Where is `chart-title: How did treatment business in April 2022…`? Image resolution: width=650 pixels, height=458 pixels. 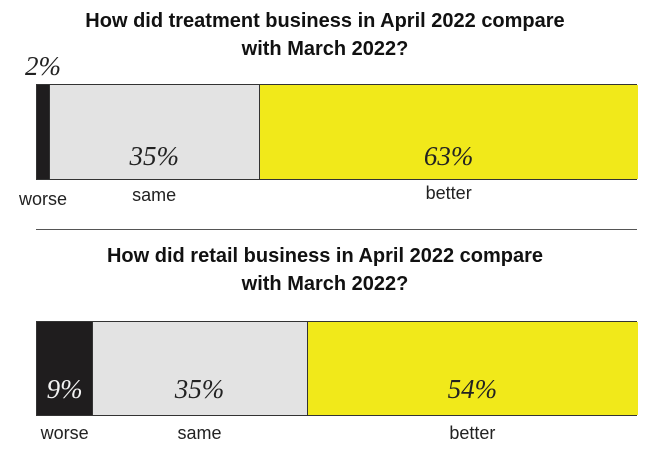
chart-title: How did treatment business in April 2022… is located at coordinates (325, 35).